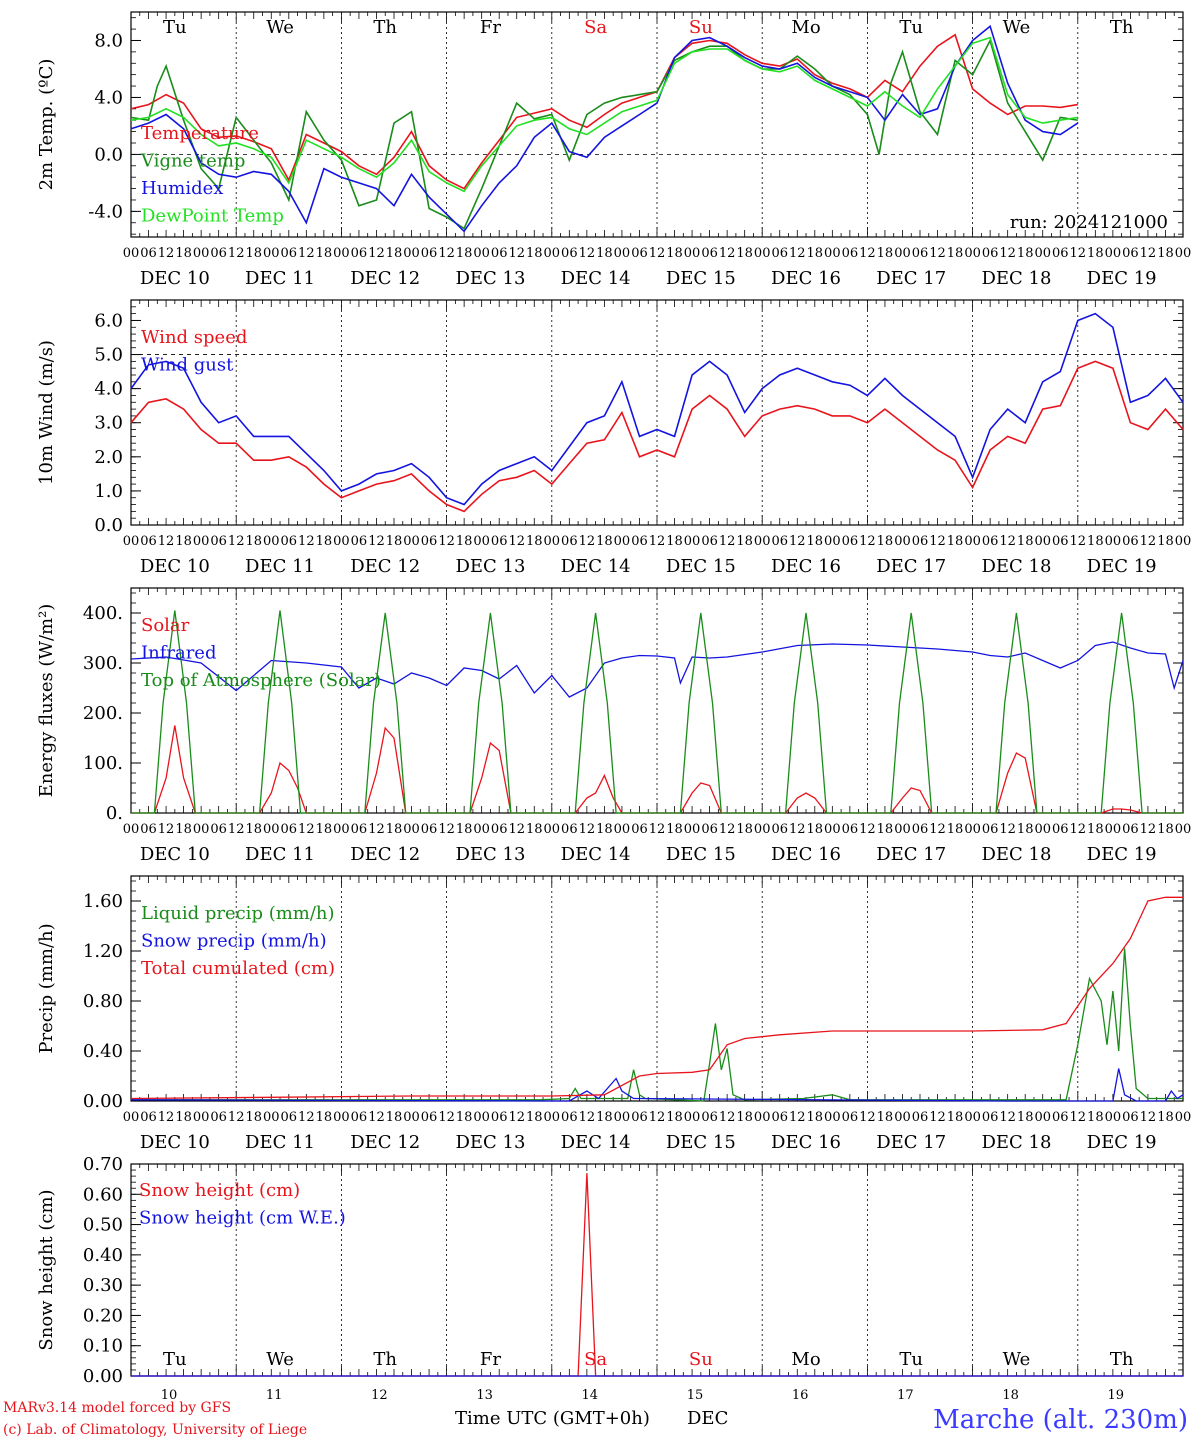 The image size is (1194, 1440). Describe the element at coordinates (103, 1285) in the screenshot. I see `y-tick-label: 0.30` at that location.